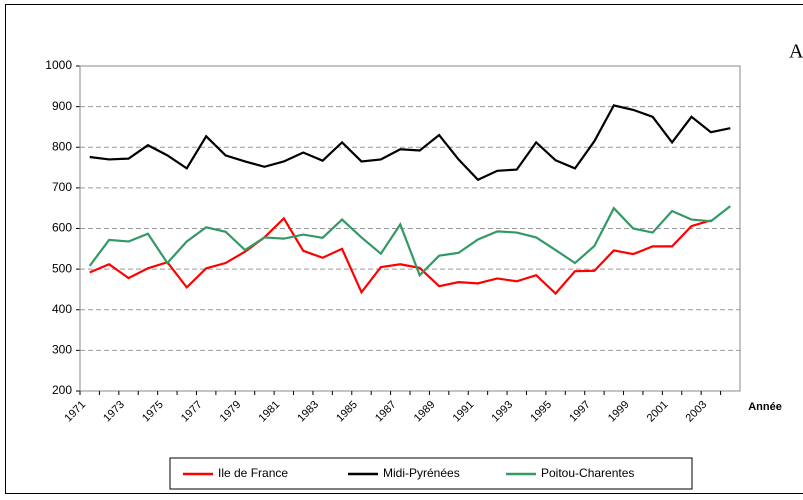 Image resolution: width=803 pixels, height=500 pixels. What do you see at coordinates (62, 309) in the screenshot?
I see `y-tick-label: 400` at bounding box center [62, 309].